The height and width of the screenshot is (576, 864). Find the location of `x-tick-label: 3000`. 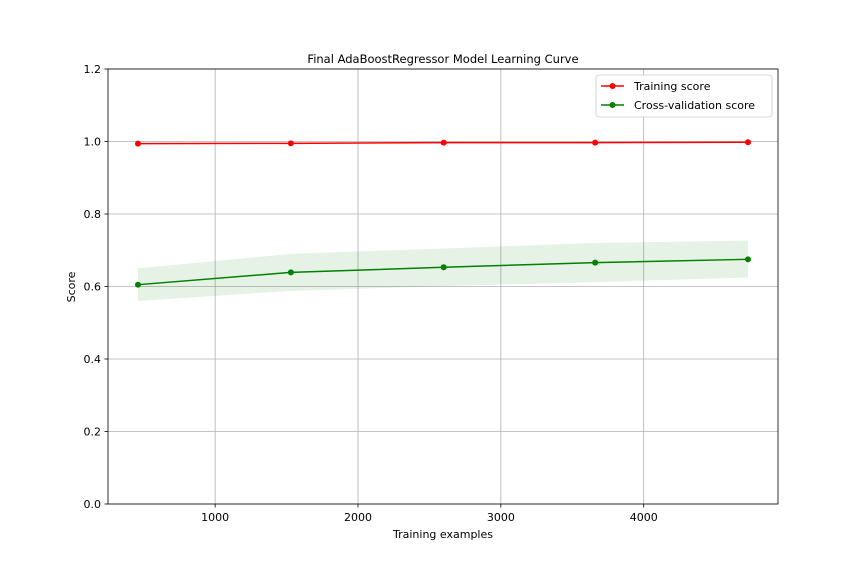

x-tick-label: 3000 is located at coordinates (501, 517).